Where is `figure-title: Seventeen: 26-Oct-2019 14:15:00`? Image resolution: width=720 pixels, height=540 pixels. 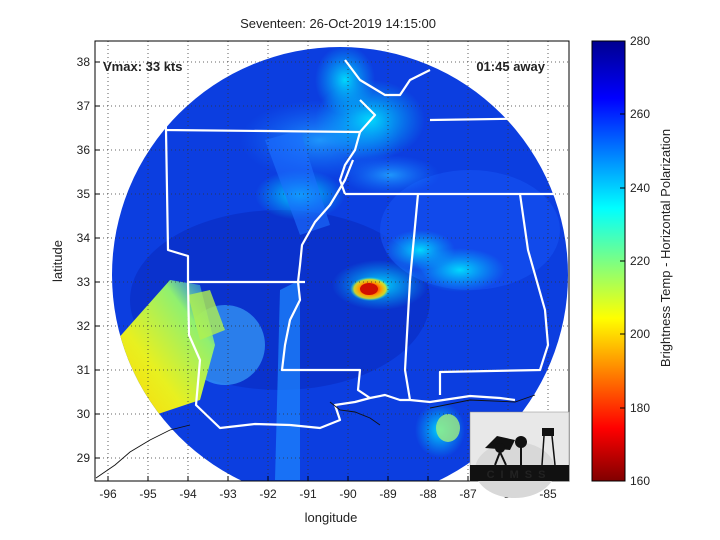
figure-title: Seventeen: 26-Oct-2019 14:15:00 is located at coordinates (338, 23).